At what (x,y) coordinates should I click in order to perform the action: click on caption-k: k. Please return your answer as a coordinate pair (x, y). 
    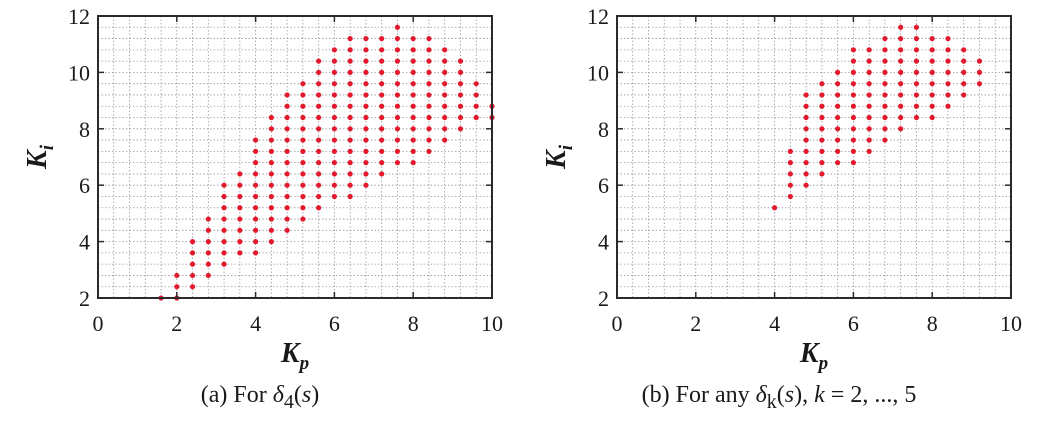
    Looking at the image, I should click on (819, 395).